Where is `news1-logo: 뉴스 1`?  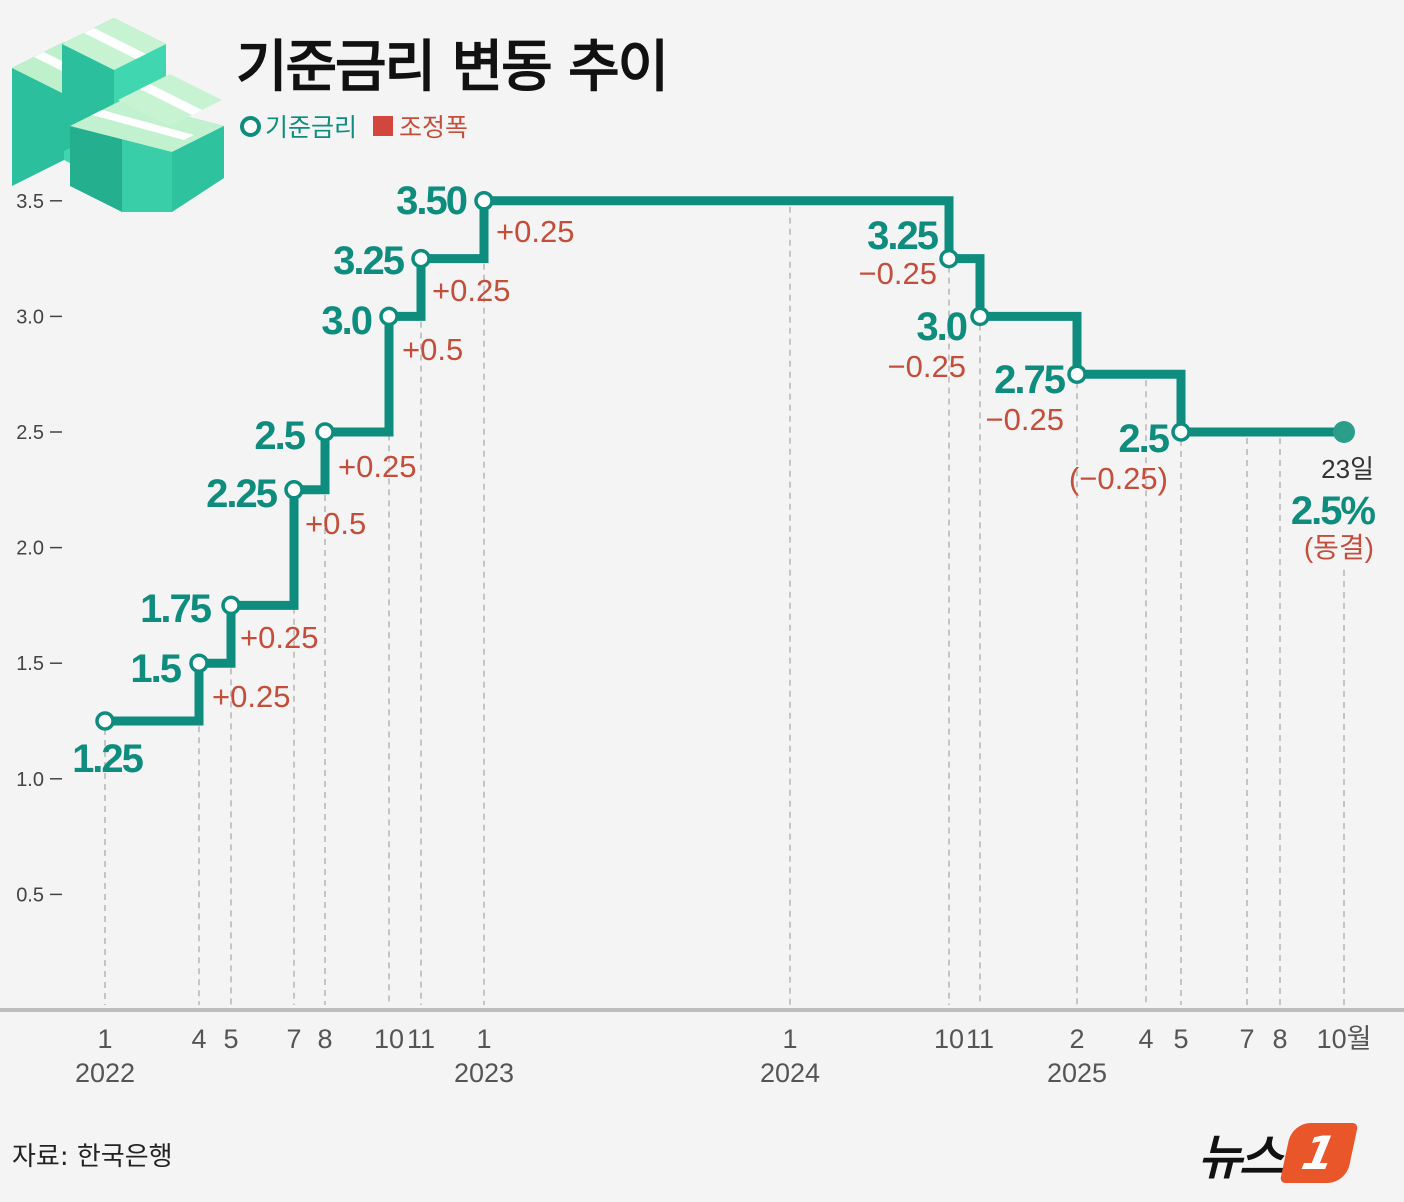 news1-logo: 뉴스 1 is located at coordinates (1278, 1153).